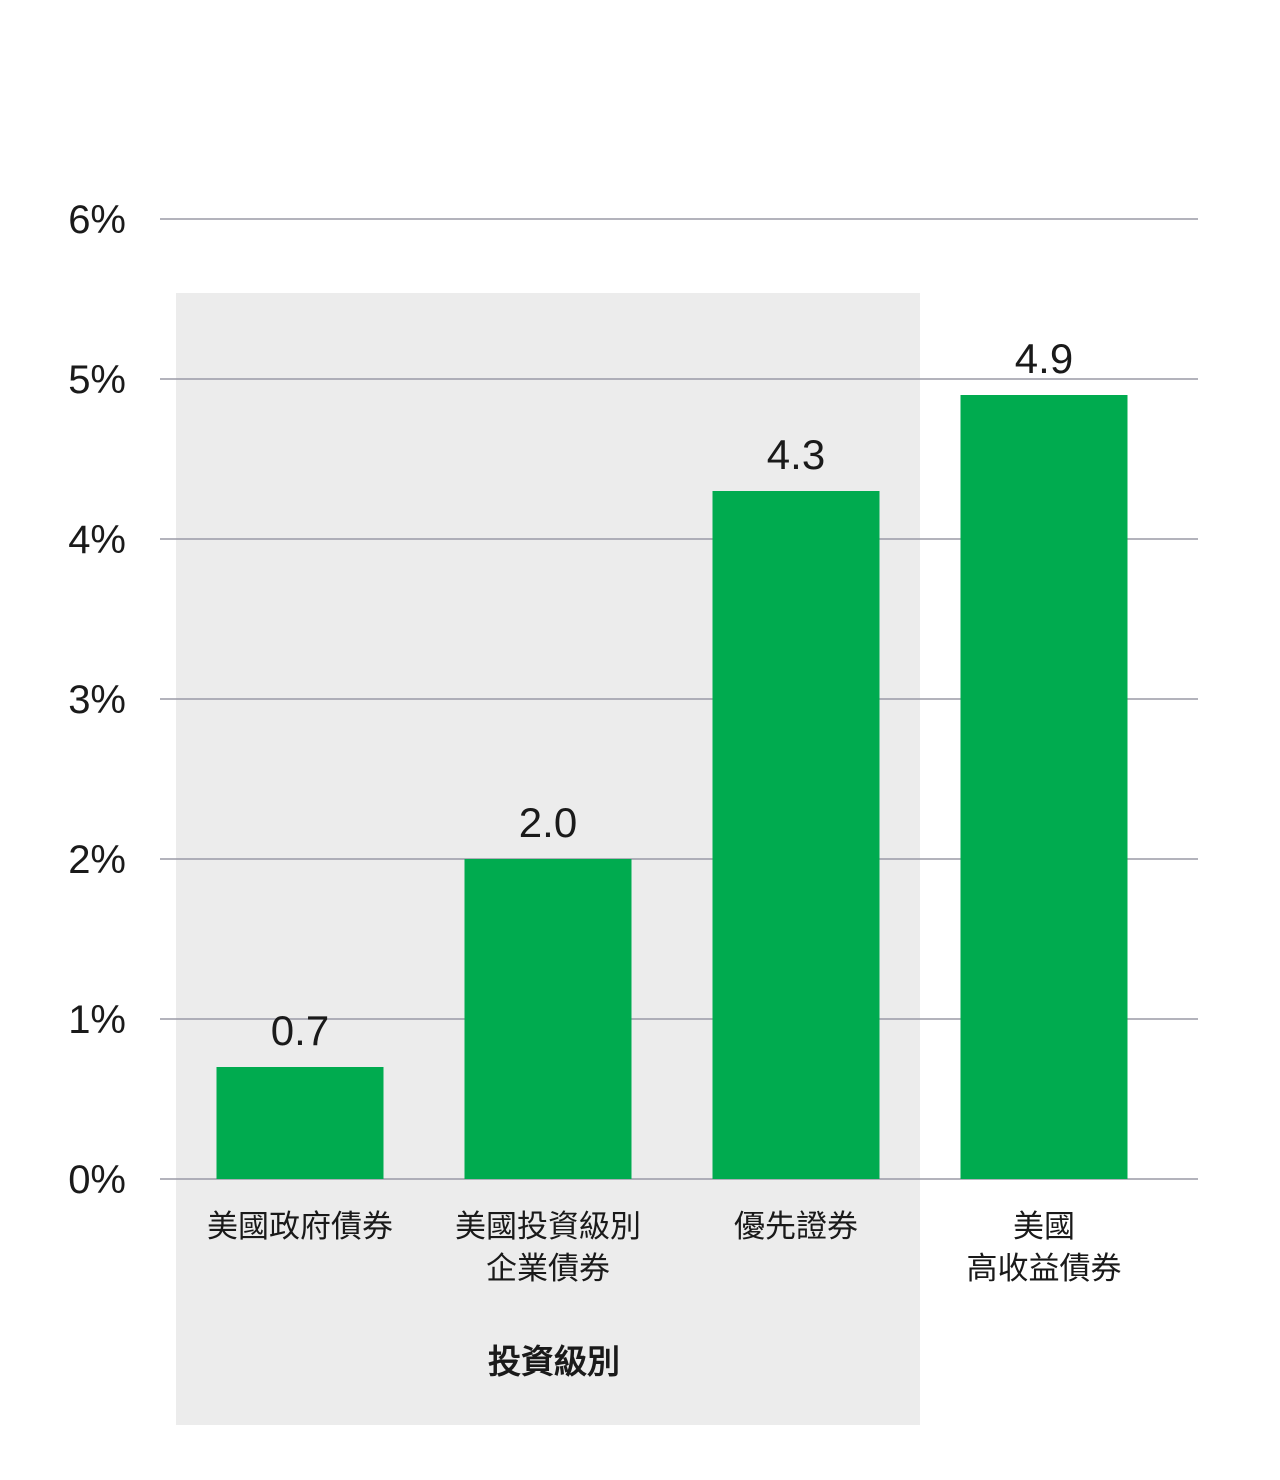 The image size is (1280, 1480). What do you see at coordinates (97, 380) in the screenshot?
I see `y-tick-label-5: 5%` at bounding box center [97, 380].